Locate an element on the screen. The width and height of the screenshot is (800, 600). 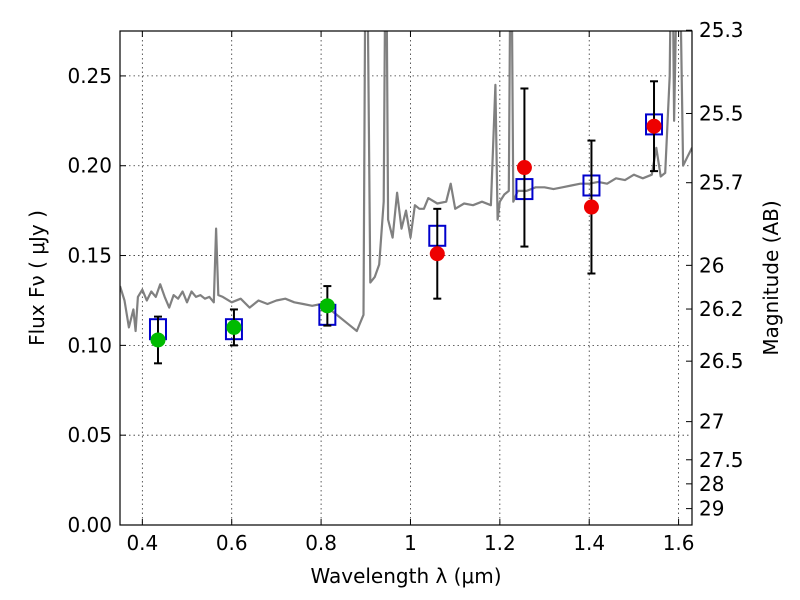
x-tick-label: 1.4 is located at coordinates (589, 543).